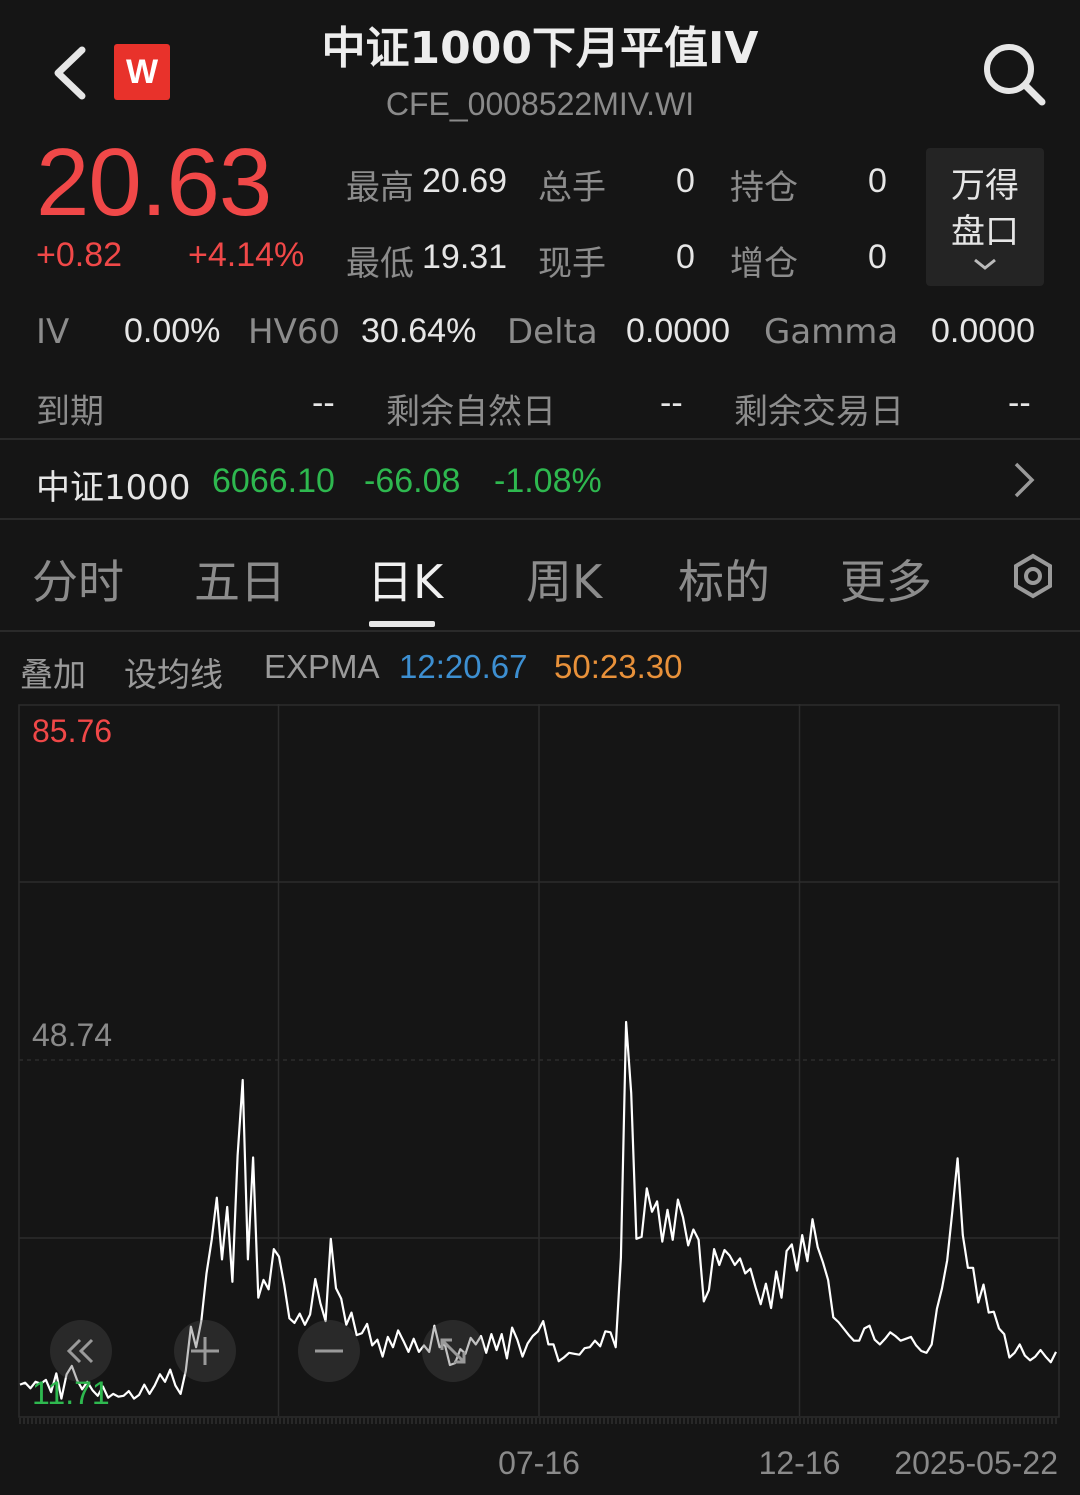  Describe the element at coordinates (877, 257) in the screenshot. I see `oi-change-value: 0` at that location.